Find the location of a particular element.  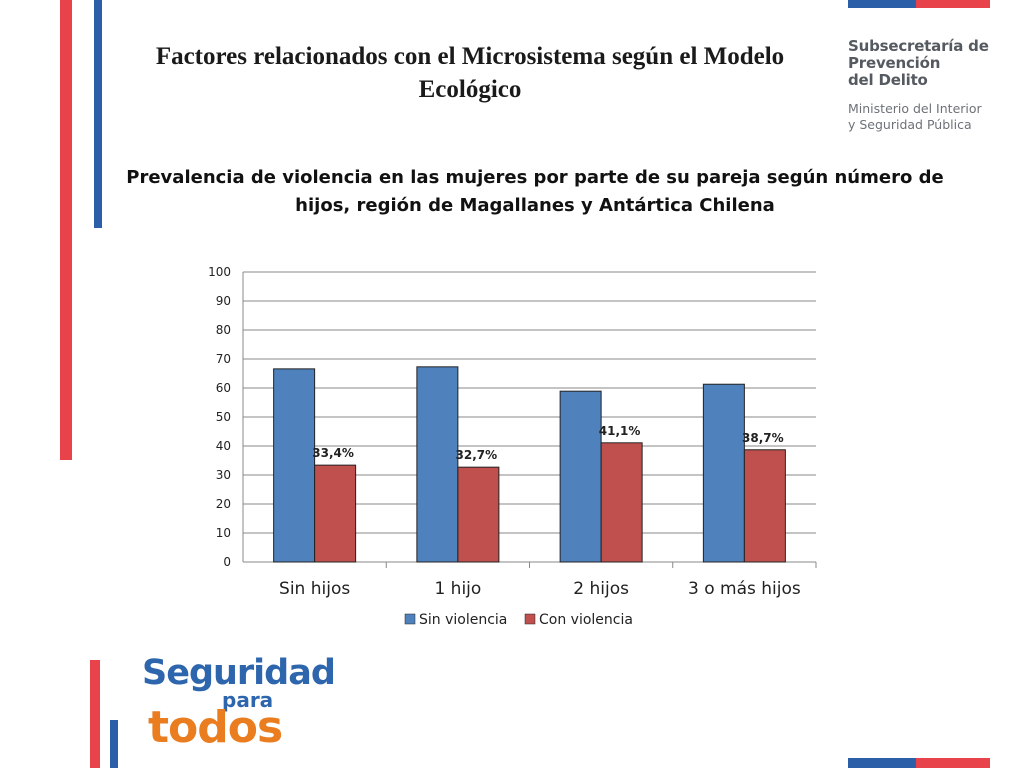

data-label: 33,4% is located at coordinates (333, 453).